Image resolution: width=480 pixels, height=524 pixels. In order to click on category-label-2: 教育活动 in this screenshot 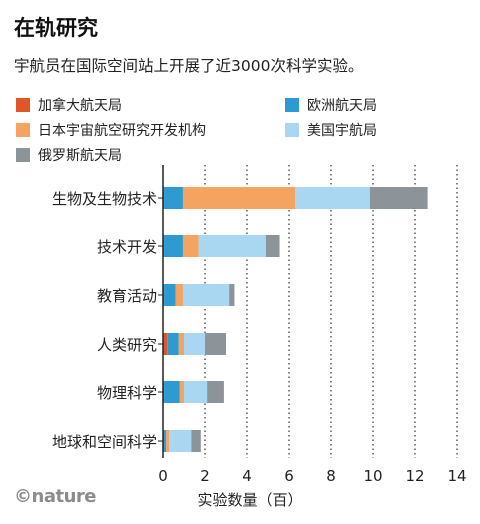, I will do `click(127, 296)`.